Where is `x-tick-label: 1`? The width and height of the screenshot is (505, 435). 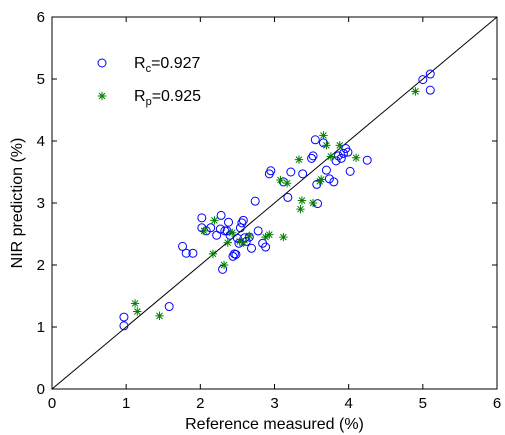 x-tick-label: 1 is located at coordinates (126, 403).